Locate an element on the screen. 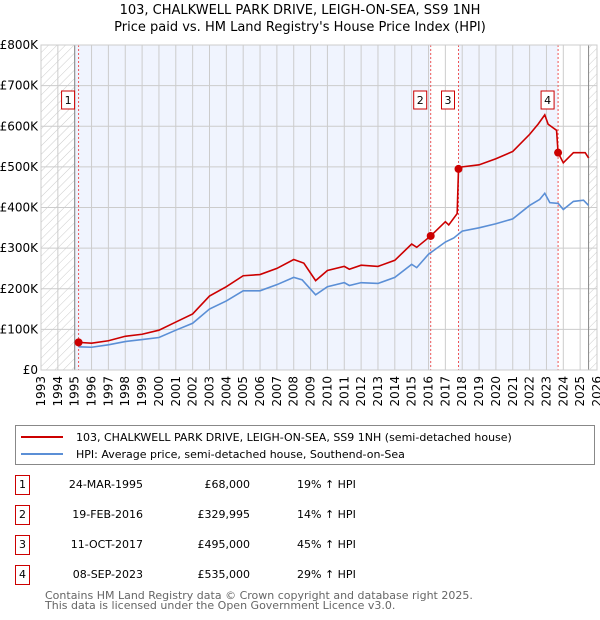 The image size is (600, 620). y-tick-label: £700K is located at coordinates (19, 86).